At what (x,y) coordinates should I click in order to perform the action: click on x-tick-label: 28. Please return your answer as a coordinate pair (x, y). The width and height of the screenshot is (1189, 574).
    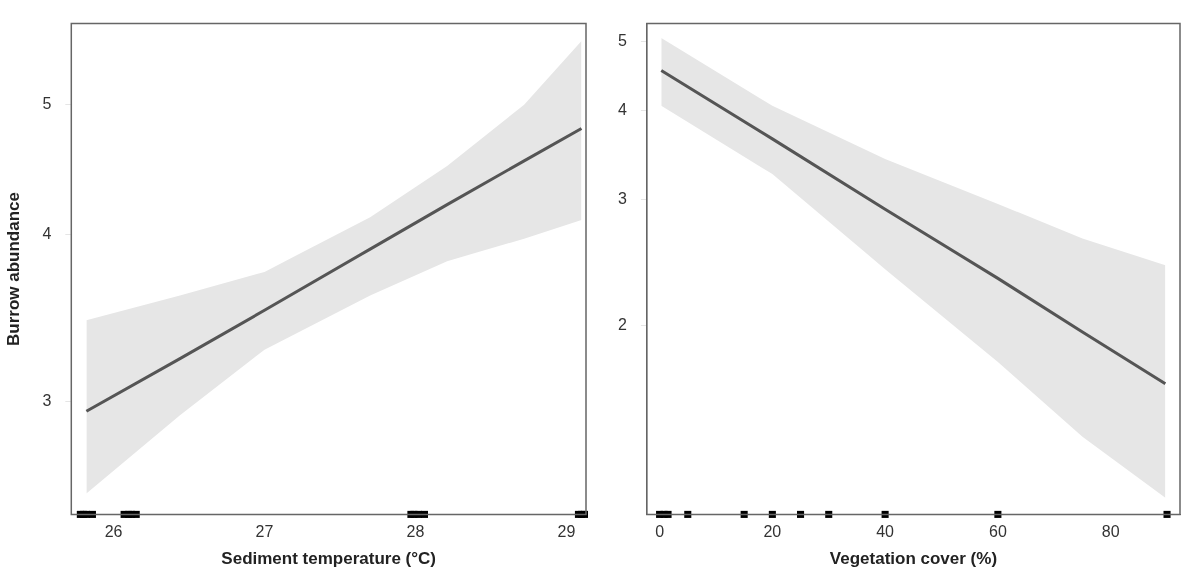
    Looking at the image, I should click on (415, 532).